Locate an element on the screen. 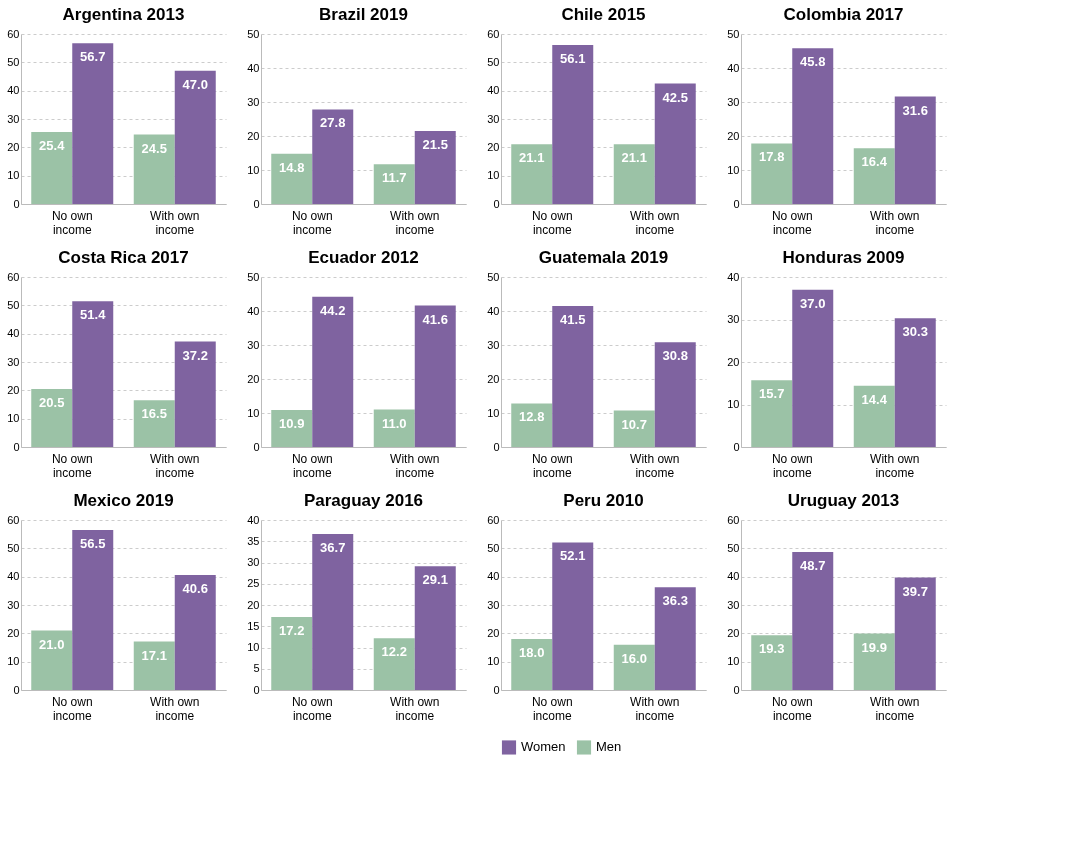  data-label: 25.4 is located at coordinates (52, 146).